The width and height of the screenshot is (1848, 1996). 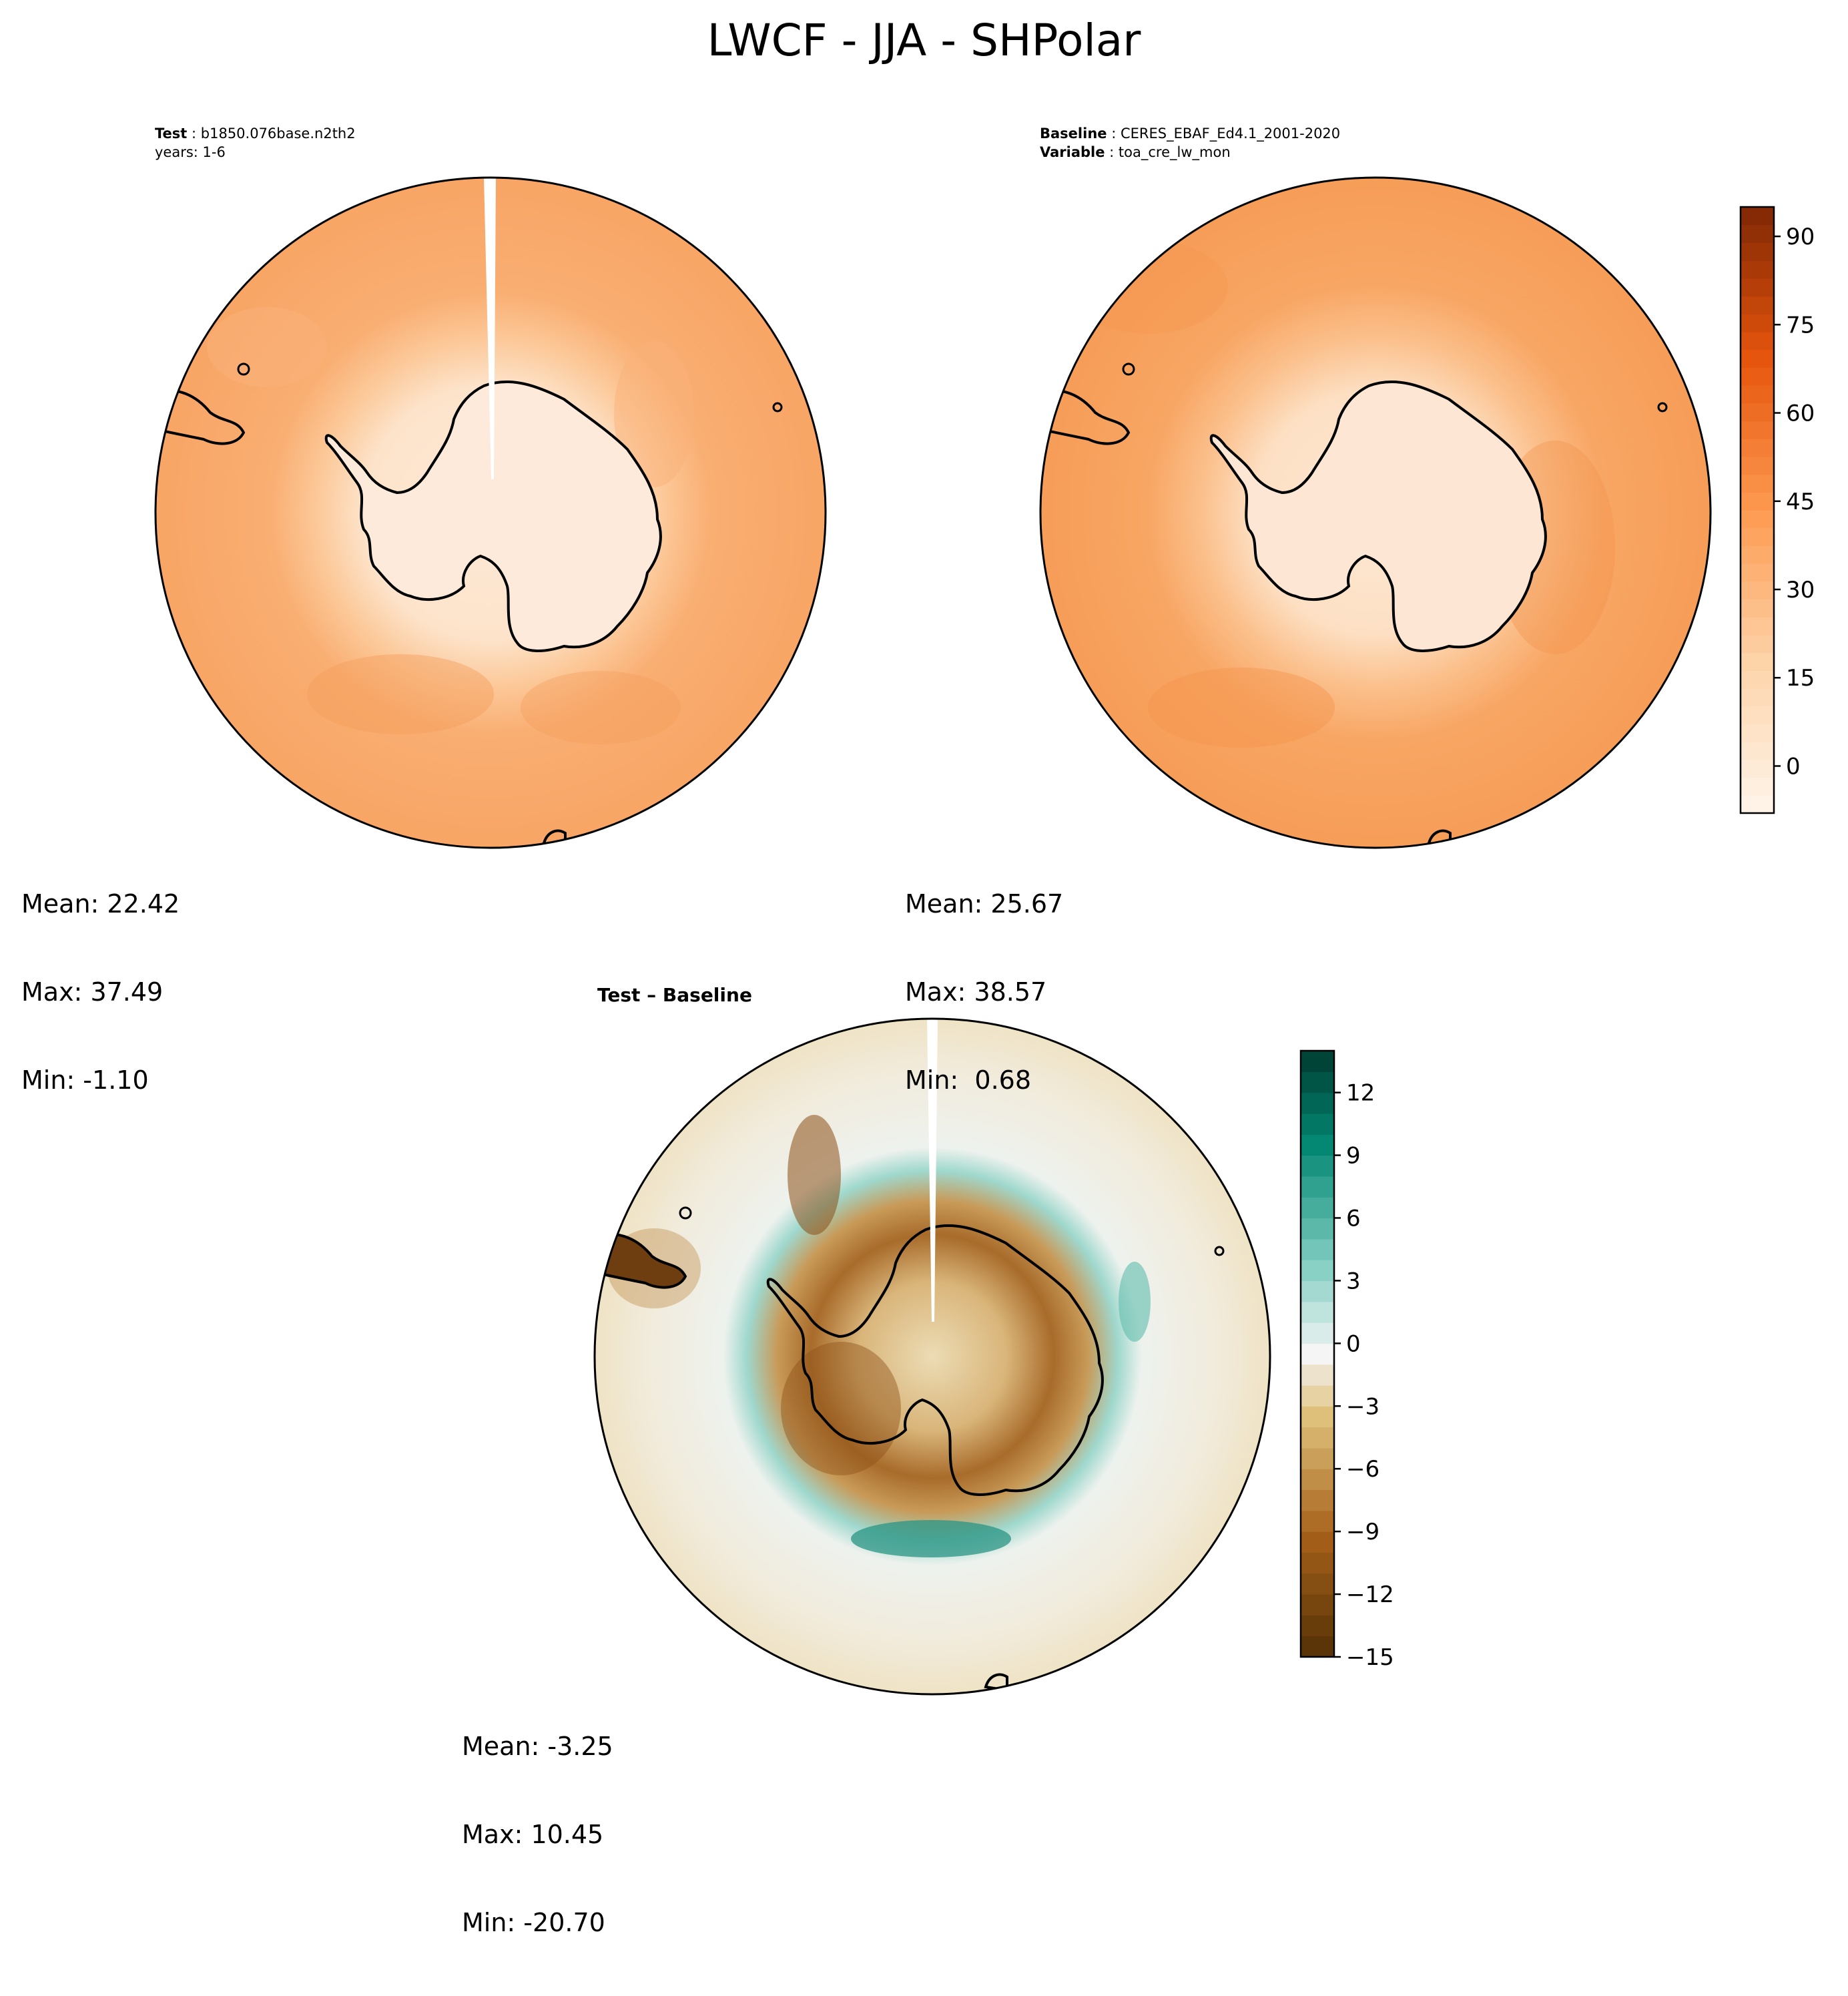 I want to click on baseline-min: Min: 0.68, so click(x=968, y=1080).